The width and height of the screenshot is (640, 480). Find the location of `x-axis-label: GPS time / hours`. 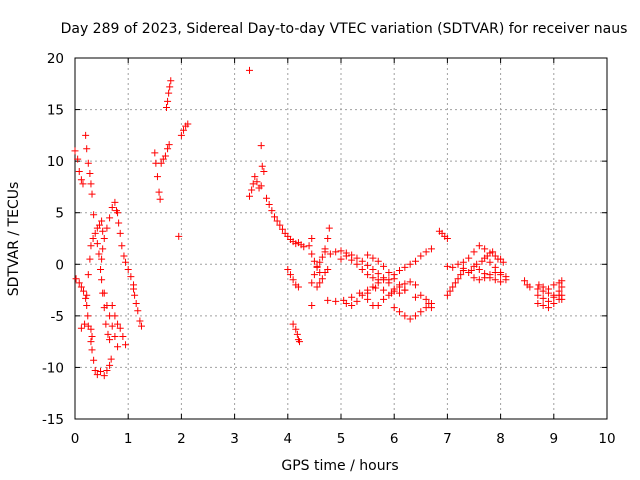

x-axis-label: GPS time / hours is located at coordinates (339, 466).